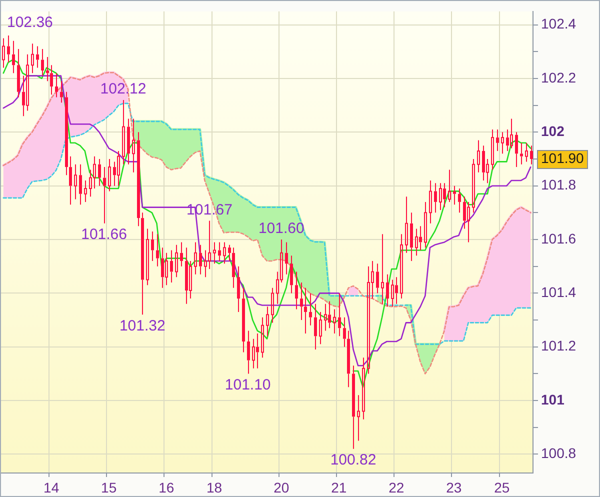  What do you see at coordinates (553, 131) in the screenshot?
I see `y-tick-label: 102` at bounding box center [553, 131].